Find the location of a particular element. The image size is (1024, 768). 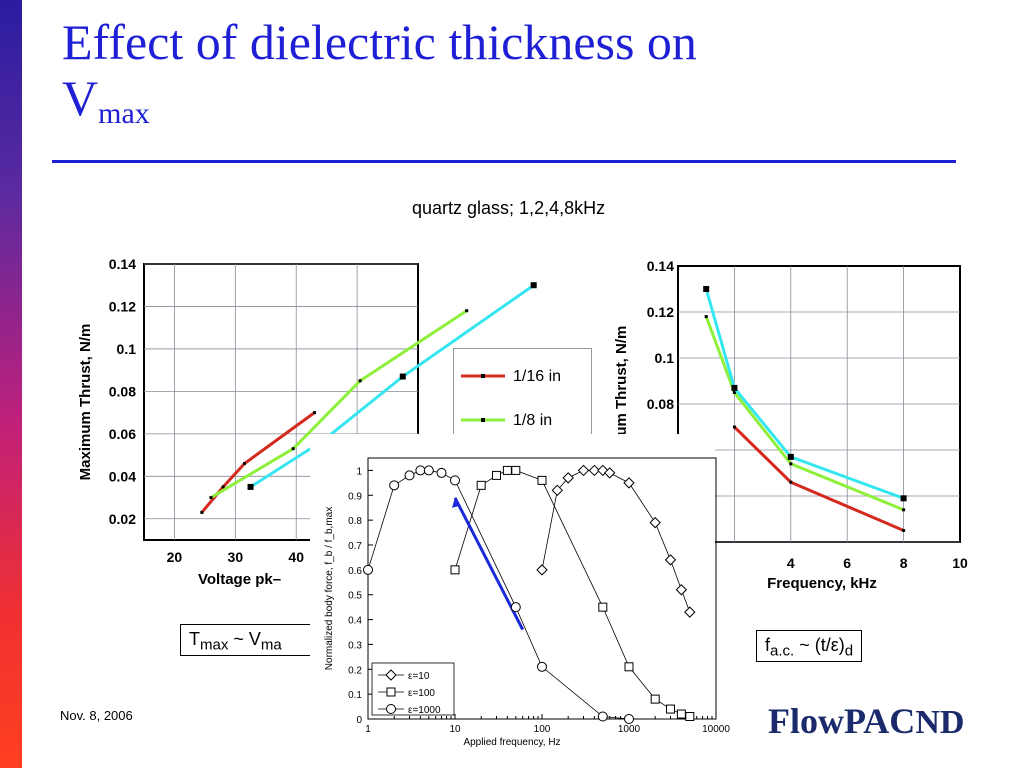

x-tick-label: 100 is located at coordinates (542, 729).